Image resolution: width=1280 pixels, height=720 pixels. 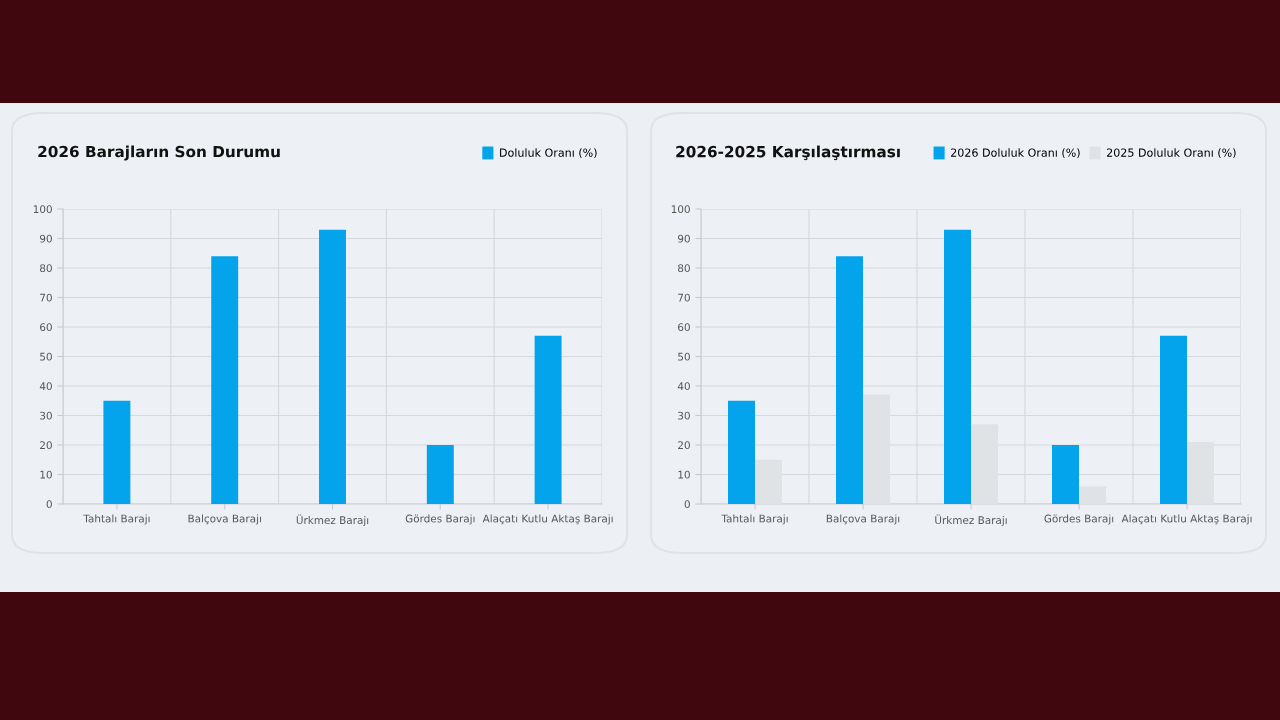 I want to click on chart-title: 2026-2025 Karşılaştırması, so click(x=788, y=153).